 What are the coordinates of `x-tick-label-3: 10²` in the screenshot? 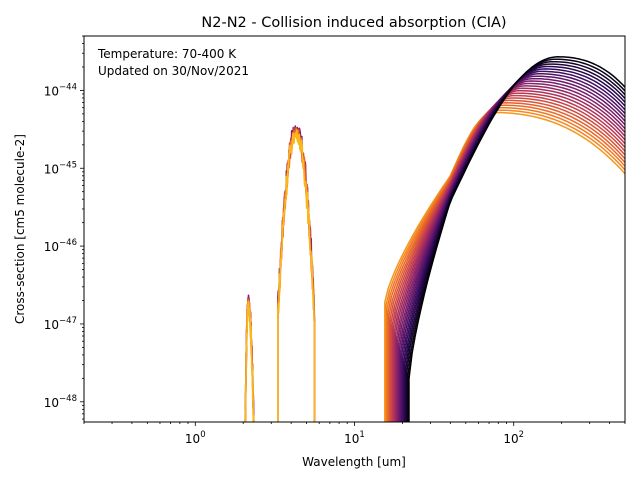 It's located at (513, 438).